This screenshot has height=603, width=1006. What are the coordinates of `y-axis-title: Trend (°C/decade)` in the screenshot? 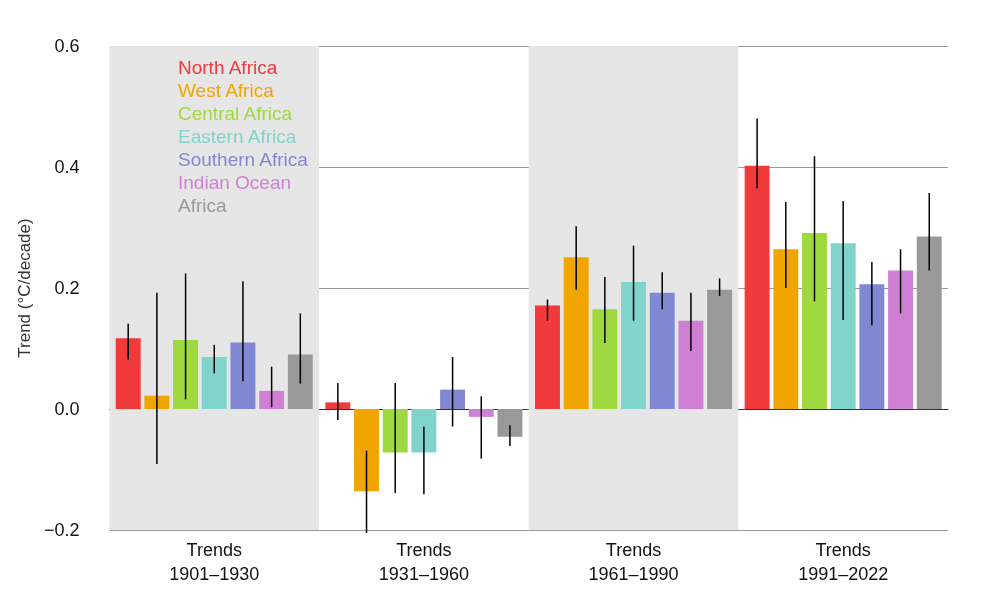 It's located at (24, 288).